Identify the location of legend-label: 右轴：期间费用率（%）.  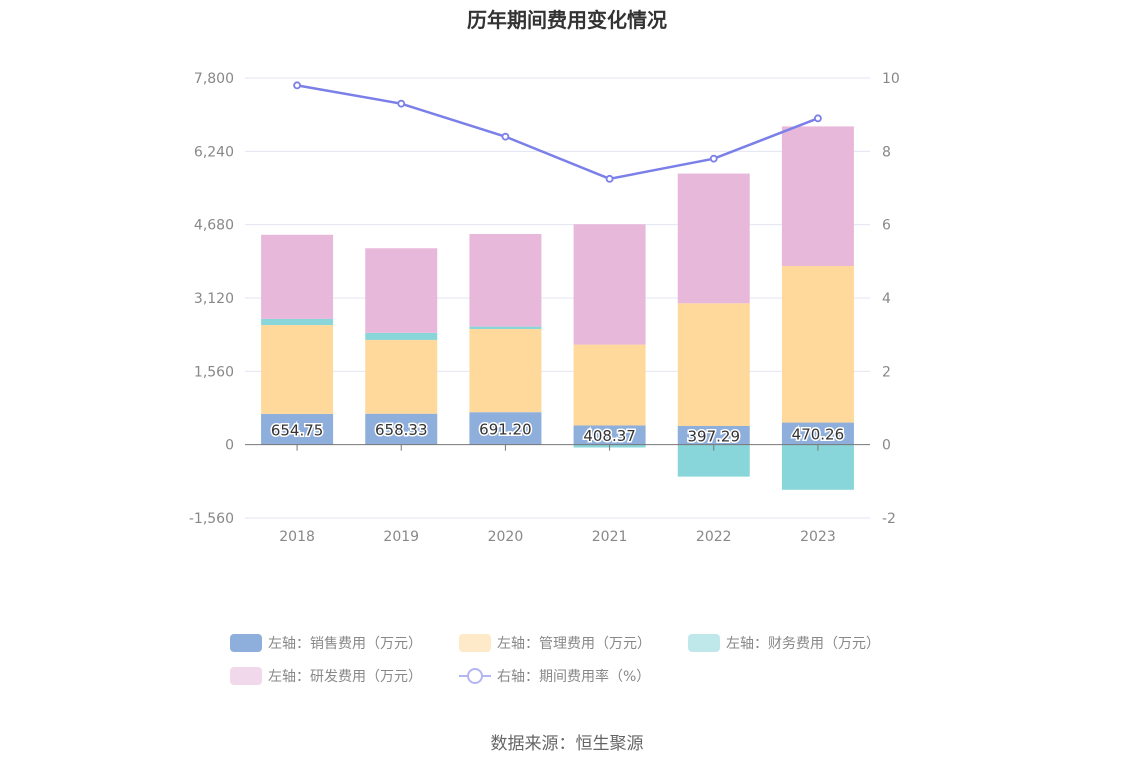
(573, 676).